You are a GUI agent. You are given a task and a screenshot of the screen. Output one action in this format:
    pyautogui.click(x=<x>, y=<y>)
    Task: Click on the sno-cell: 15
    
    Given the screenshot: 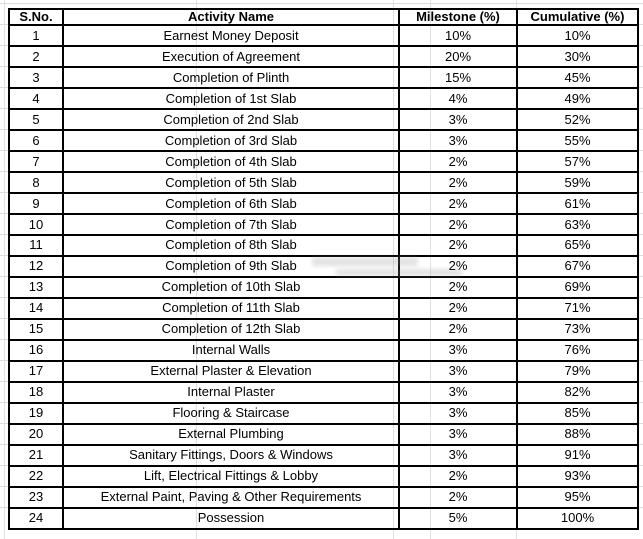 What is the action you would take?
    pyautogui.click(x=36, y=330)
    